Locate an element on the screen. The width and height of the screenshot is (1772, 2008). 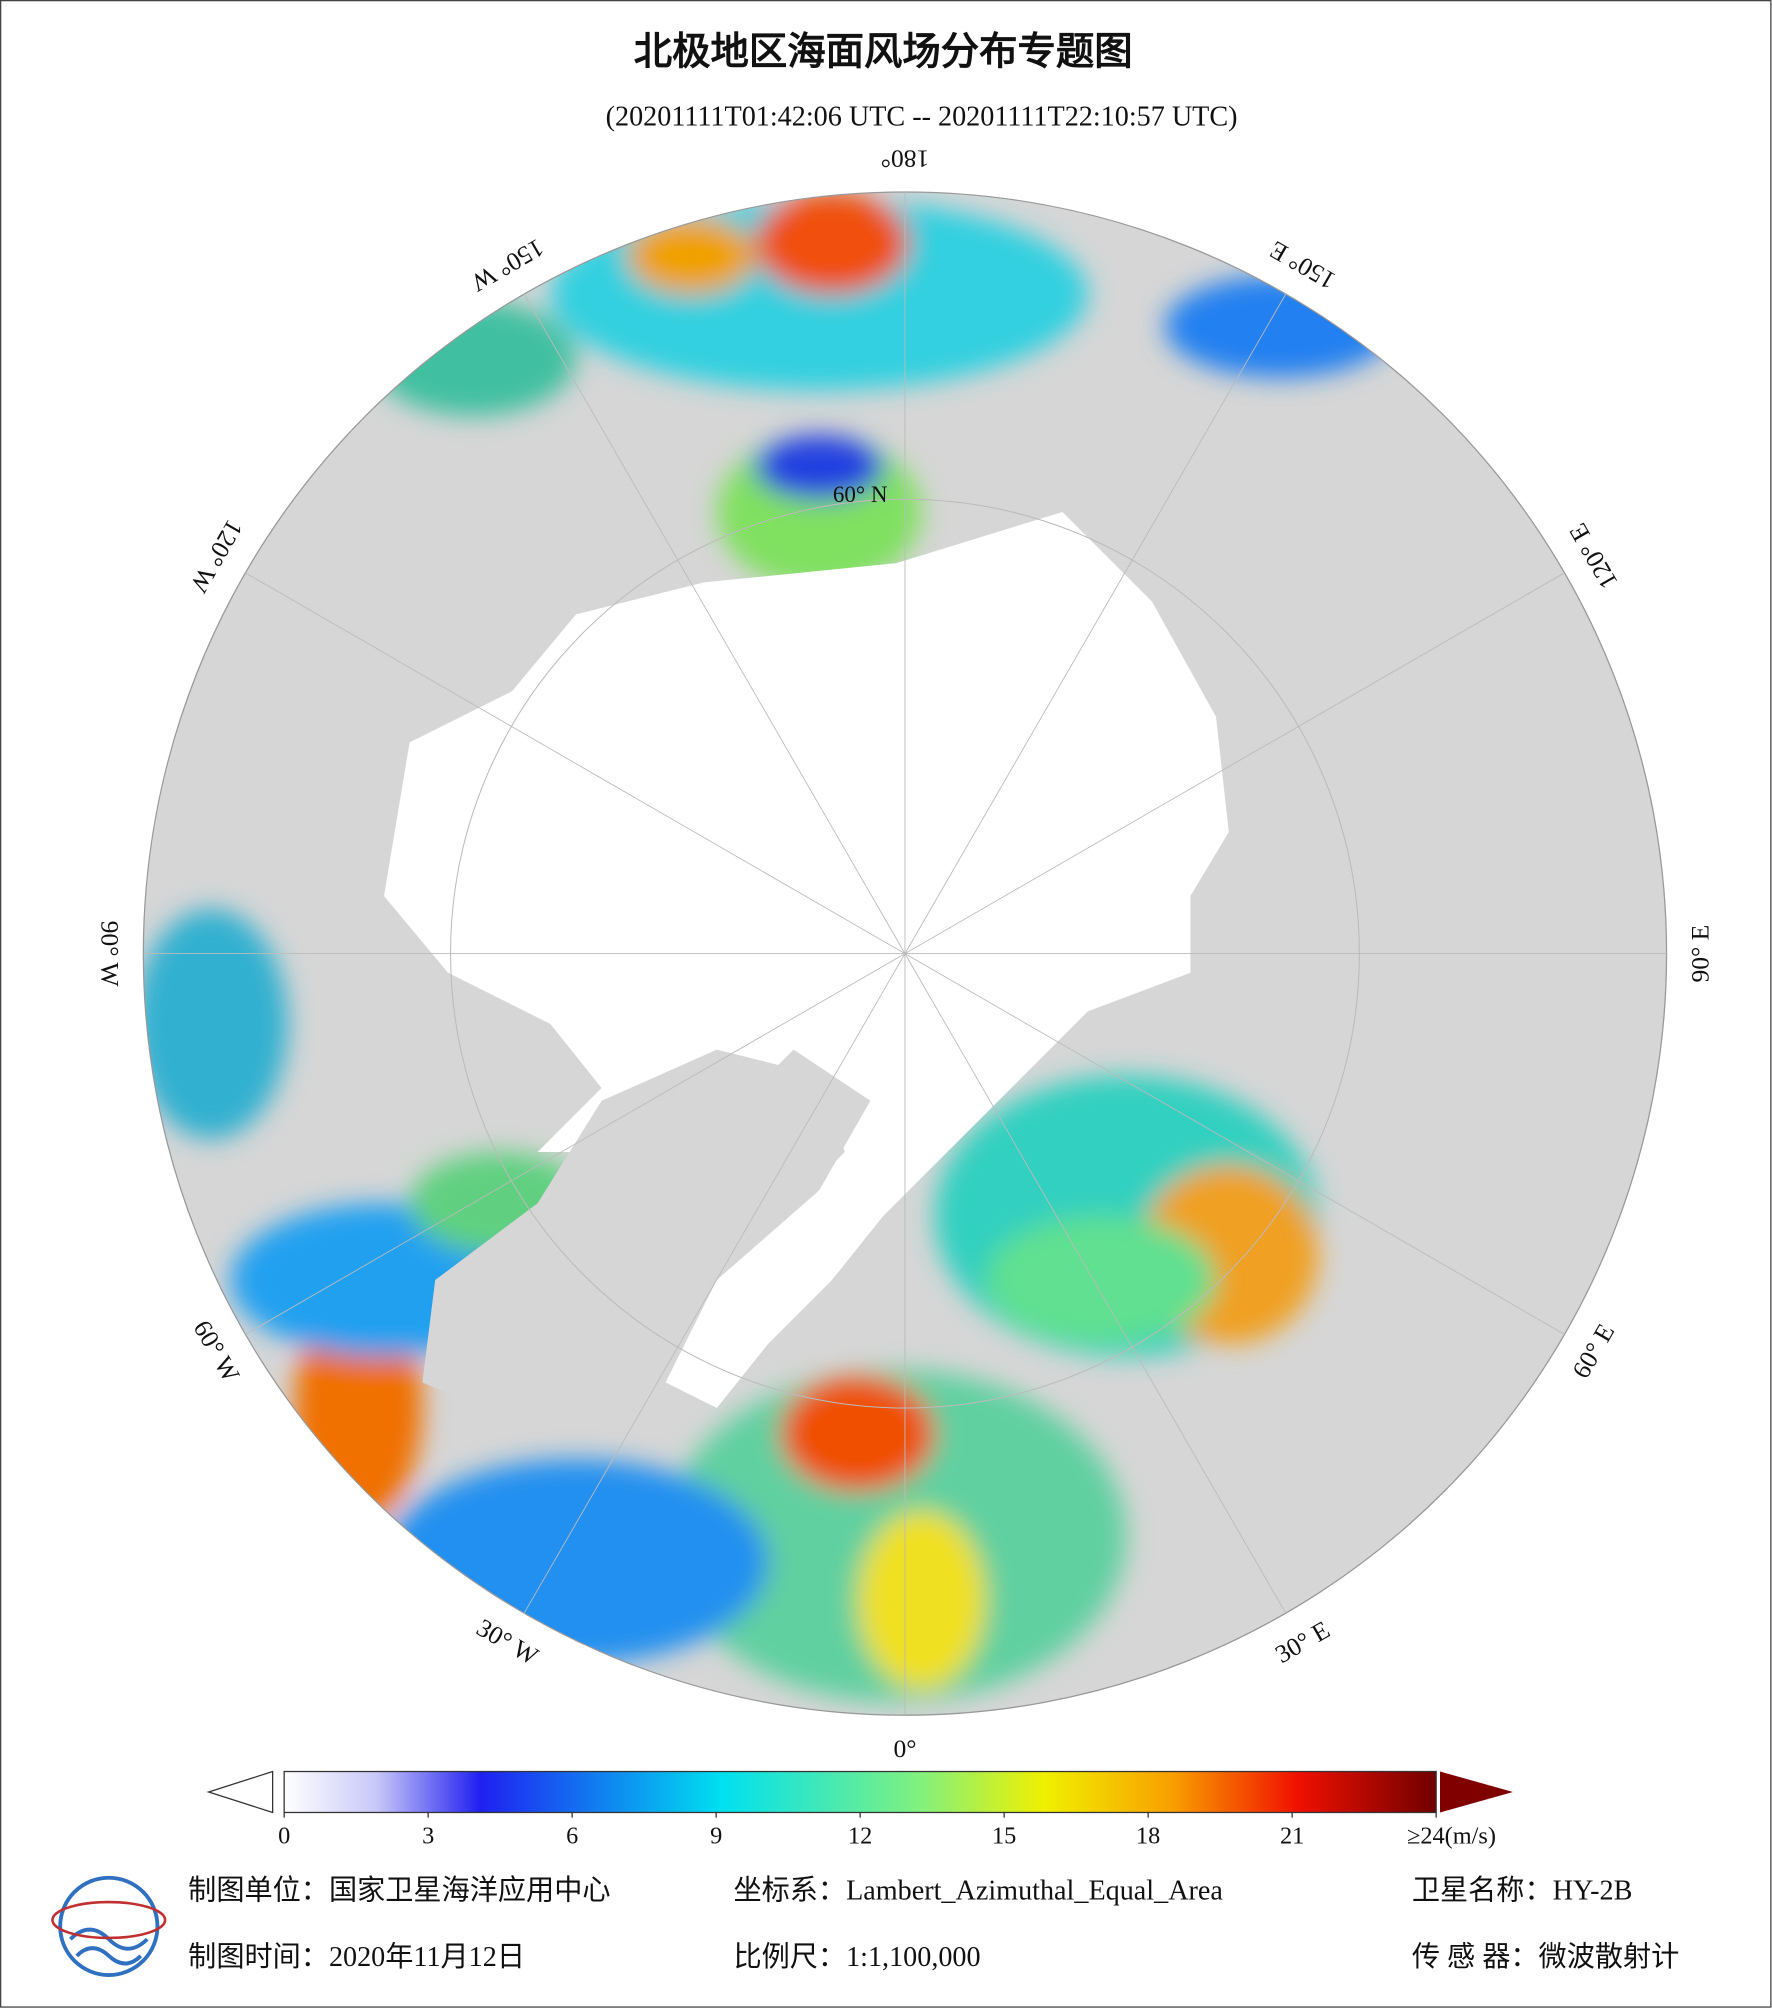
footer-crs: 坐标系：Lambert_Azimuthal_Equal_Area is located at coordinates (978, 1891).